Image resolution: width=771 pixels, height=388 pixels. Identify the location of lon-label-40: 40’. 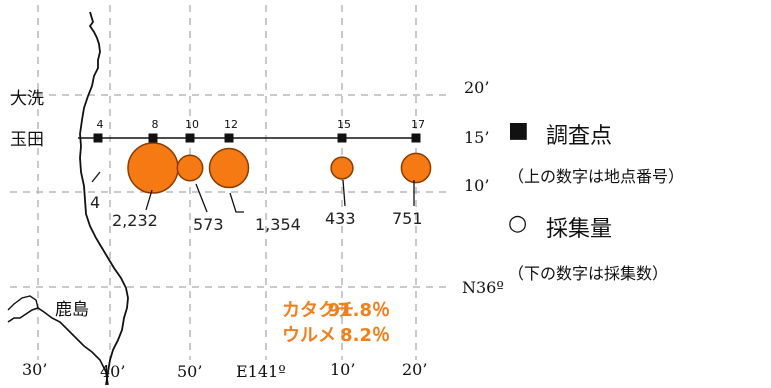
(113, 371).